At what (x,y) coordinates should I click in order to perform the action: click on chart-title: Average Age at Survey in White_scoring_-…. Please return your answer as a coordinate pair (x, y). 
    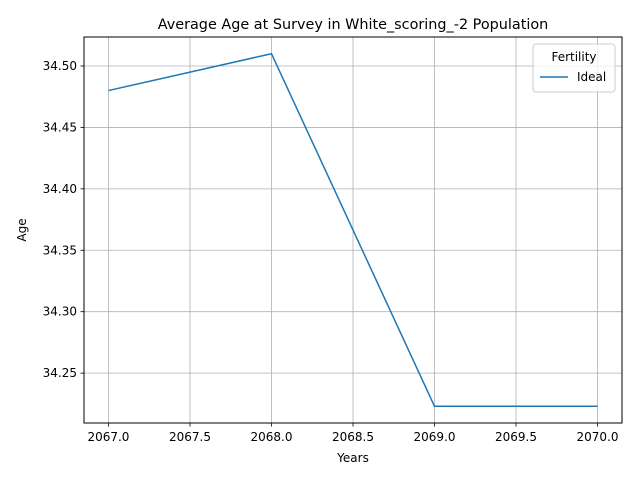
    Looking at the image, I should click on (353, 25).